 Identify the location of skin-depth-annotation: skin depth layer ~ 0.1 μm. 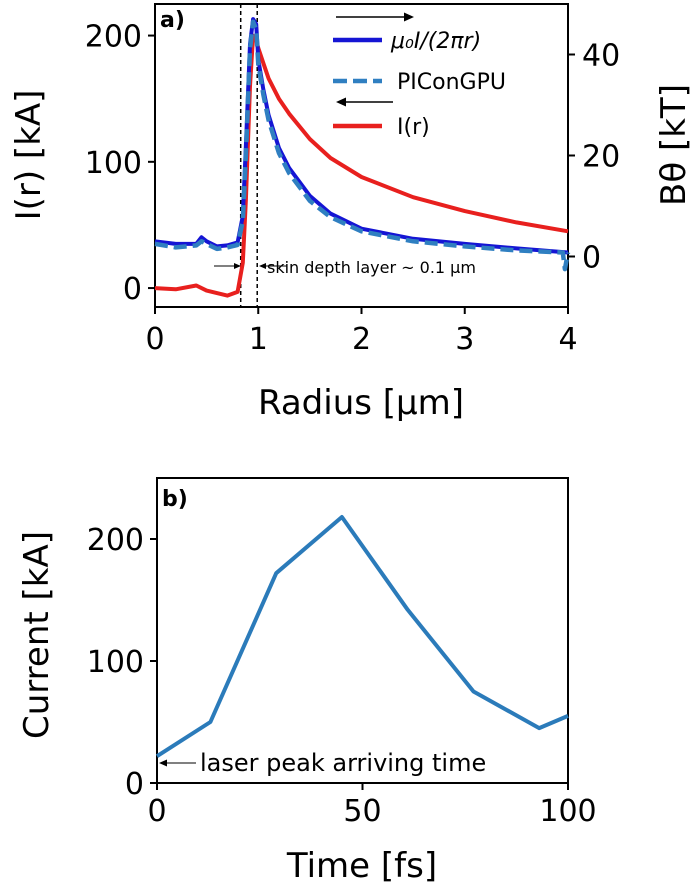
(371, 267).